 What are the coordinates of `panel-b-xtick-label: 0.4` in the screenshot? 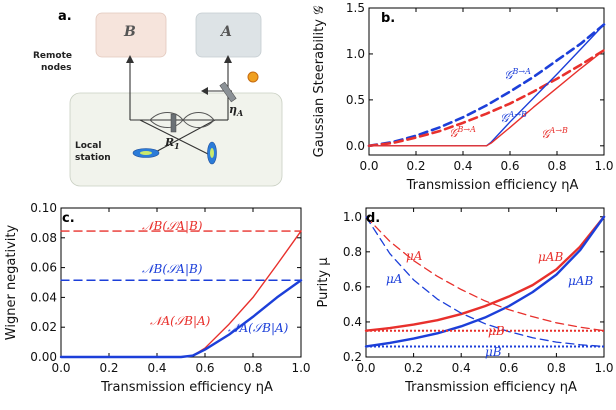 It's located at (462, 166).